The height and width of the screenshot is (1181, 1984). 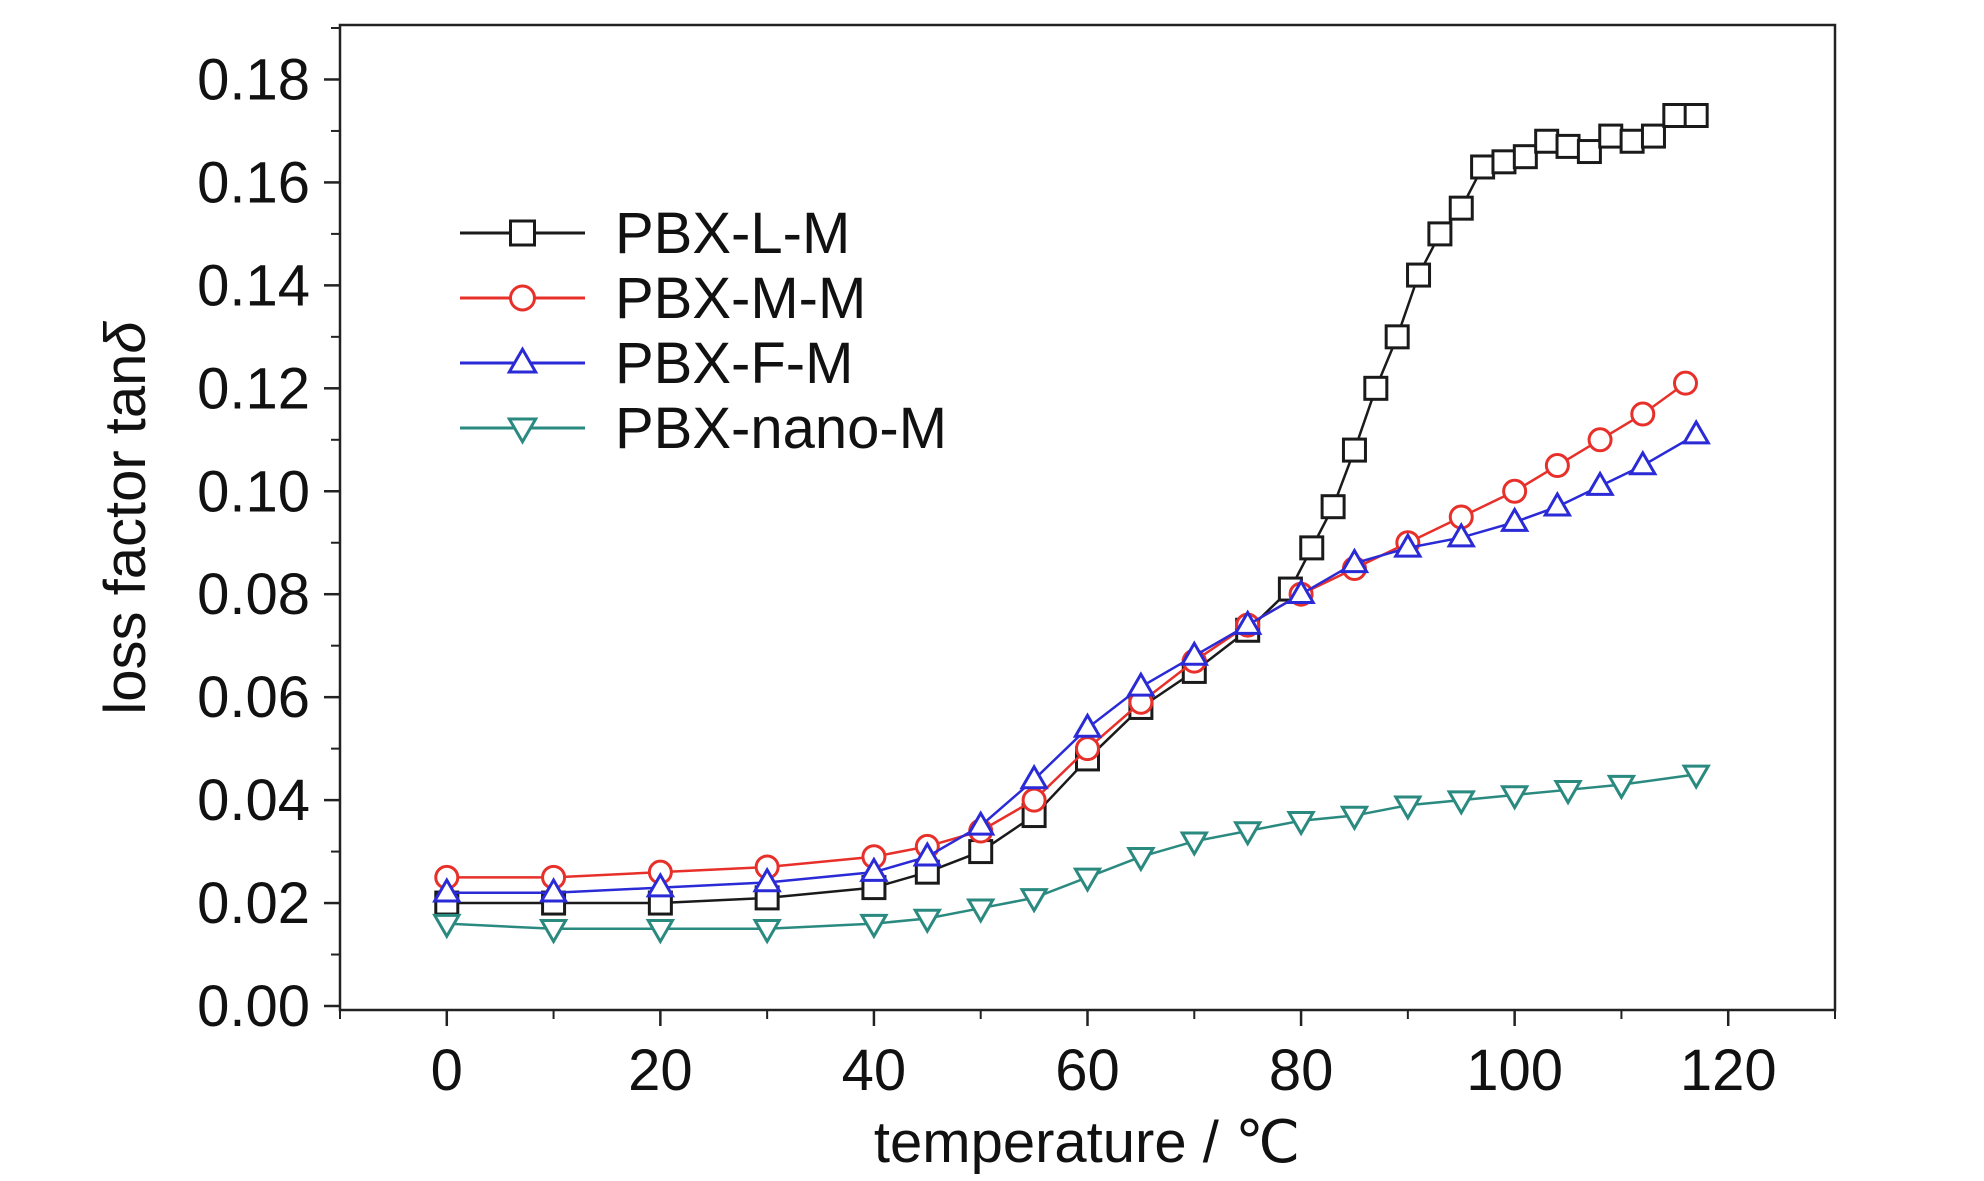 What do you see at coordinates (253, 903) in the screenshot?
I see `y-tick-label: 0.02` at bounding box center [253, 903].